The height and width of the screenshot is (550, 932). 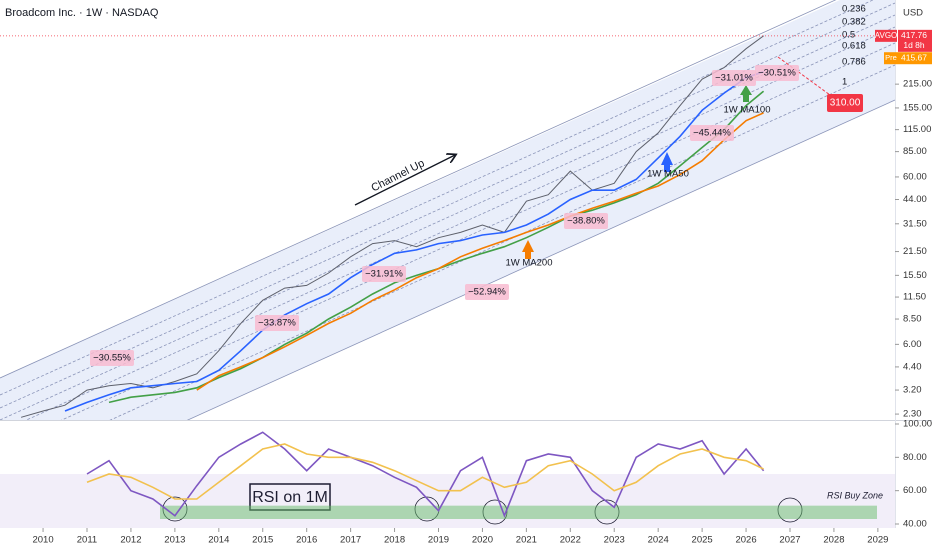 What do you see at coordinates (915, 151) in the screenshot?
I see `y-tick-label: 85.00` at bounding box center [915, 151].